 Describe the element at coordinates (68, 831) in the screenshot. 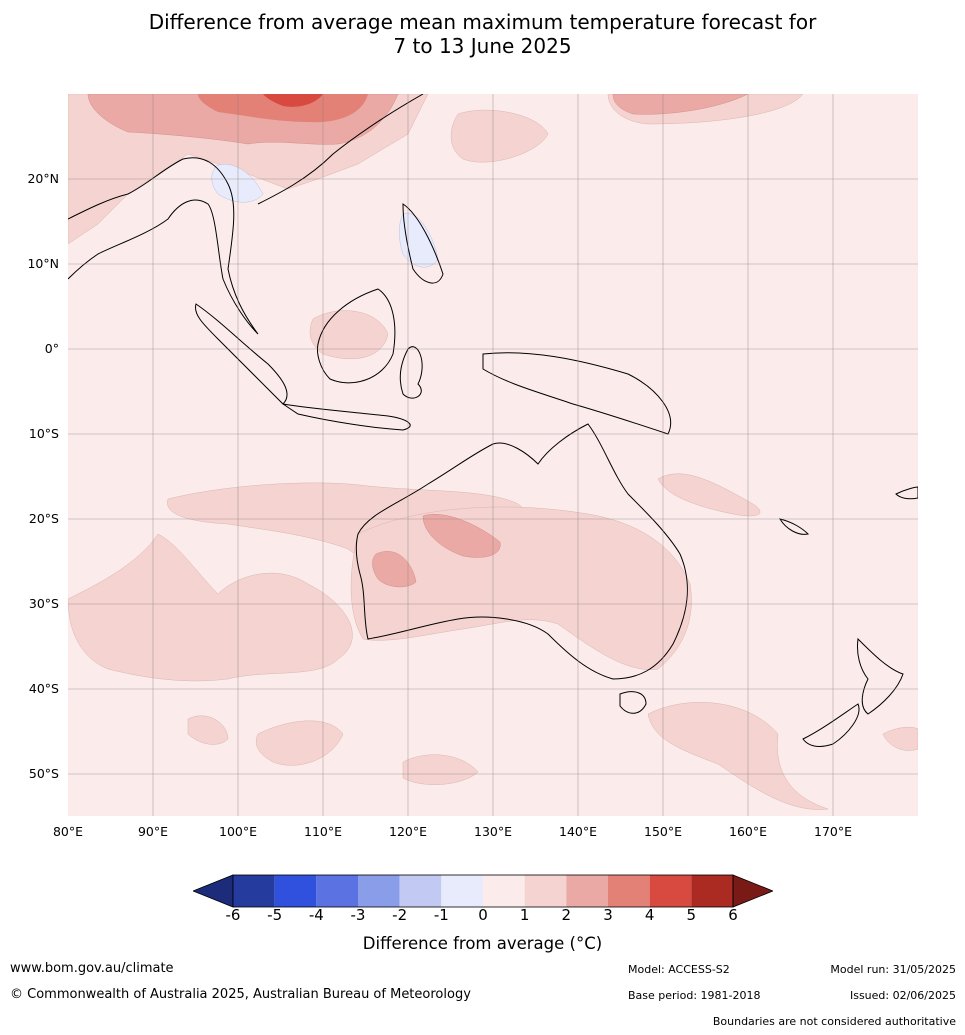

I see `lon-label-80e: 80°E` at that location.